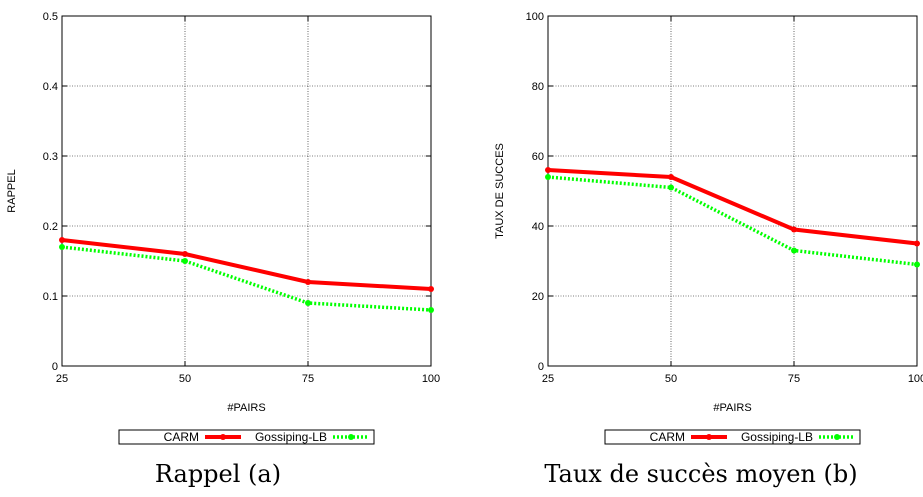 The height and width of the screenshot is (497, 923). I want to click on y-tick-label: 0.4, so click(50, 87).